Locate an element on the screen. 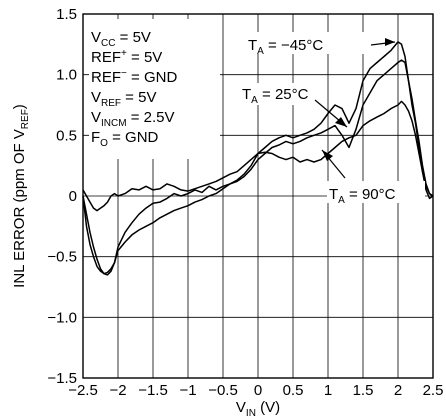 This screenshot has height=418, width=446. y-tick-labels: 1.5 1.0 0.5 0 −0.5 −1.0 −1.5 is located at coordinates (62, 196).